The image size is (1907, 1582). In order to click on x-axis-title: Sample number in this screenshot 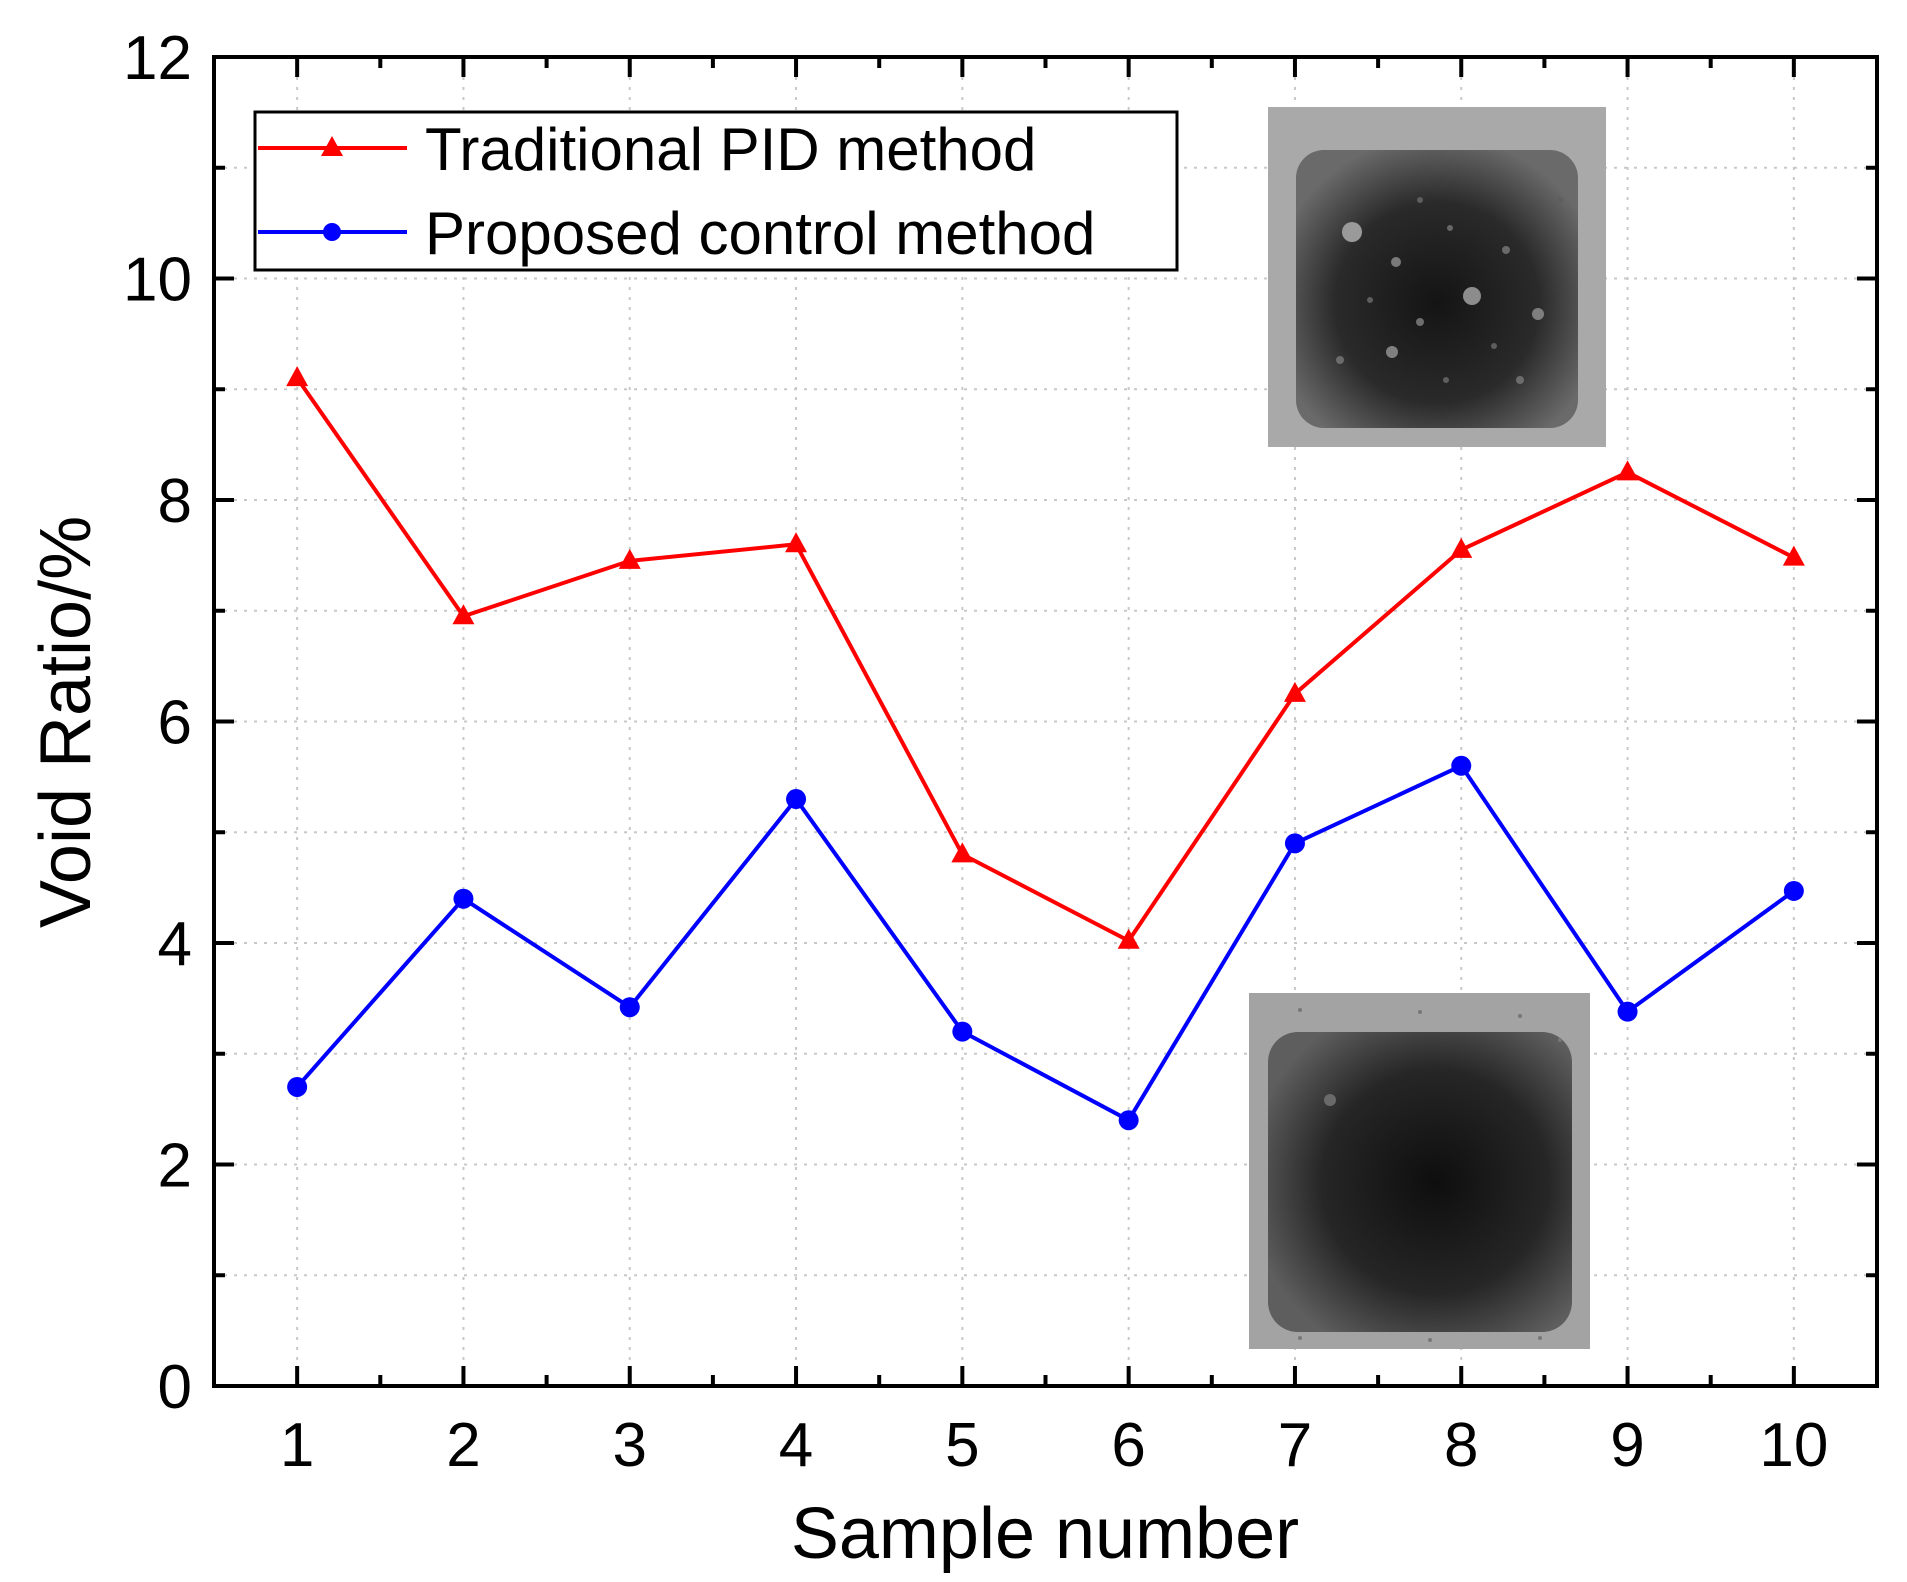, I will do `click(1045, 1534)`.